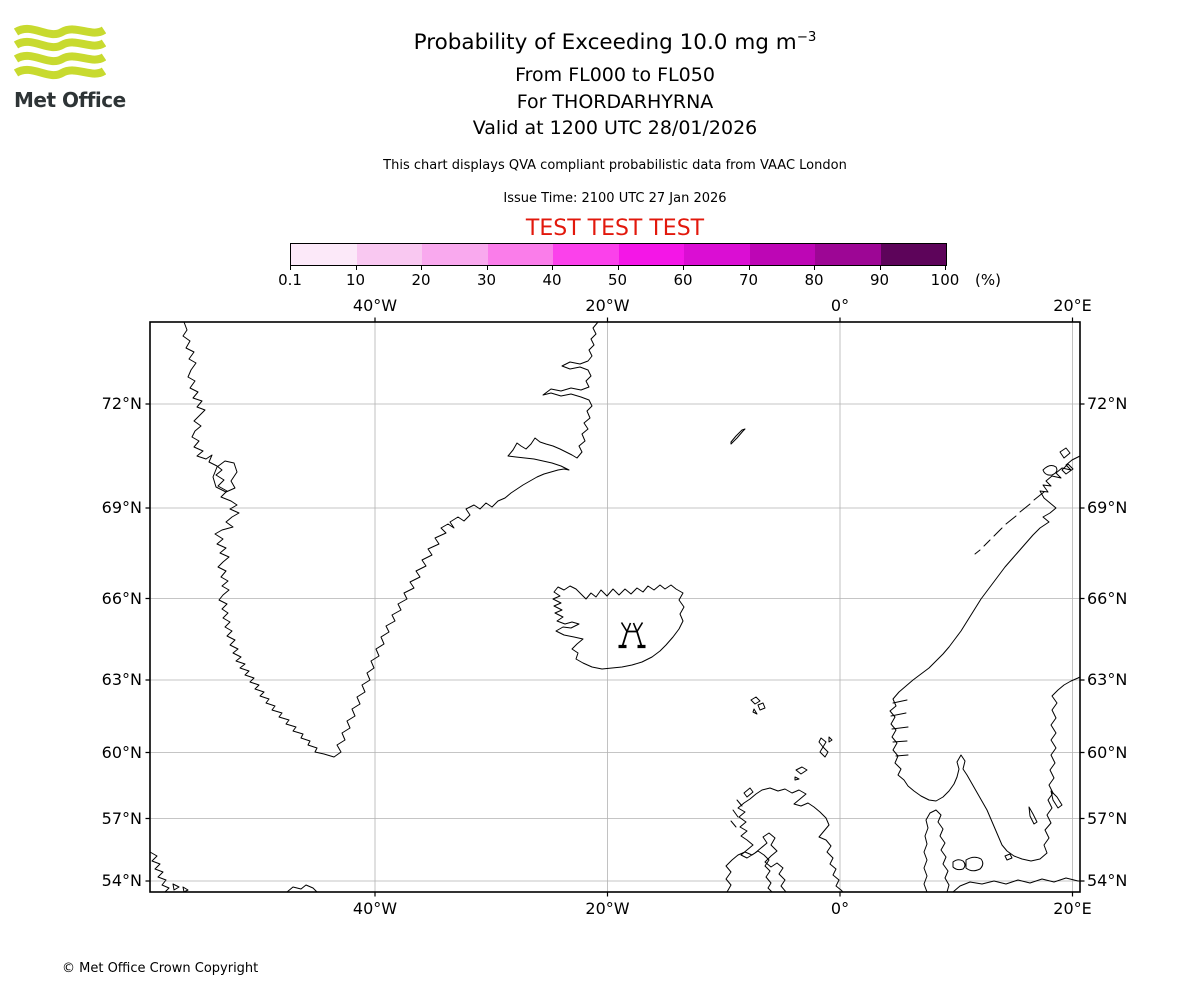 The width and height of the screenshot is (1200, 1000). Describe the element at coordinates (840, 305) in the screenshot. I see `lon-label-top: 0°` at that location.